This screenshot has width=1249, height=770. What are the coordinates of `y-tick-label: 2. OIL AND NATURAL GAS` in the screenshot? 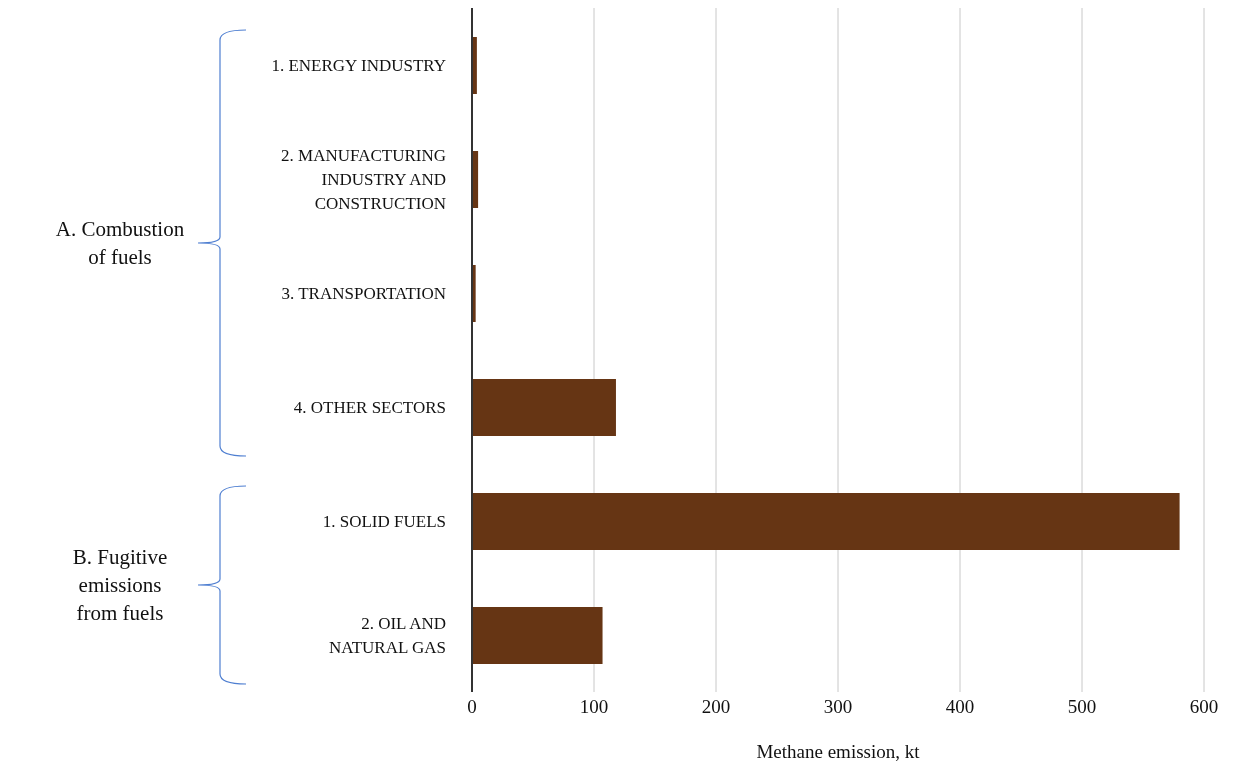 It's located at (387, 635).